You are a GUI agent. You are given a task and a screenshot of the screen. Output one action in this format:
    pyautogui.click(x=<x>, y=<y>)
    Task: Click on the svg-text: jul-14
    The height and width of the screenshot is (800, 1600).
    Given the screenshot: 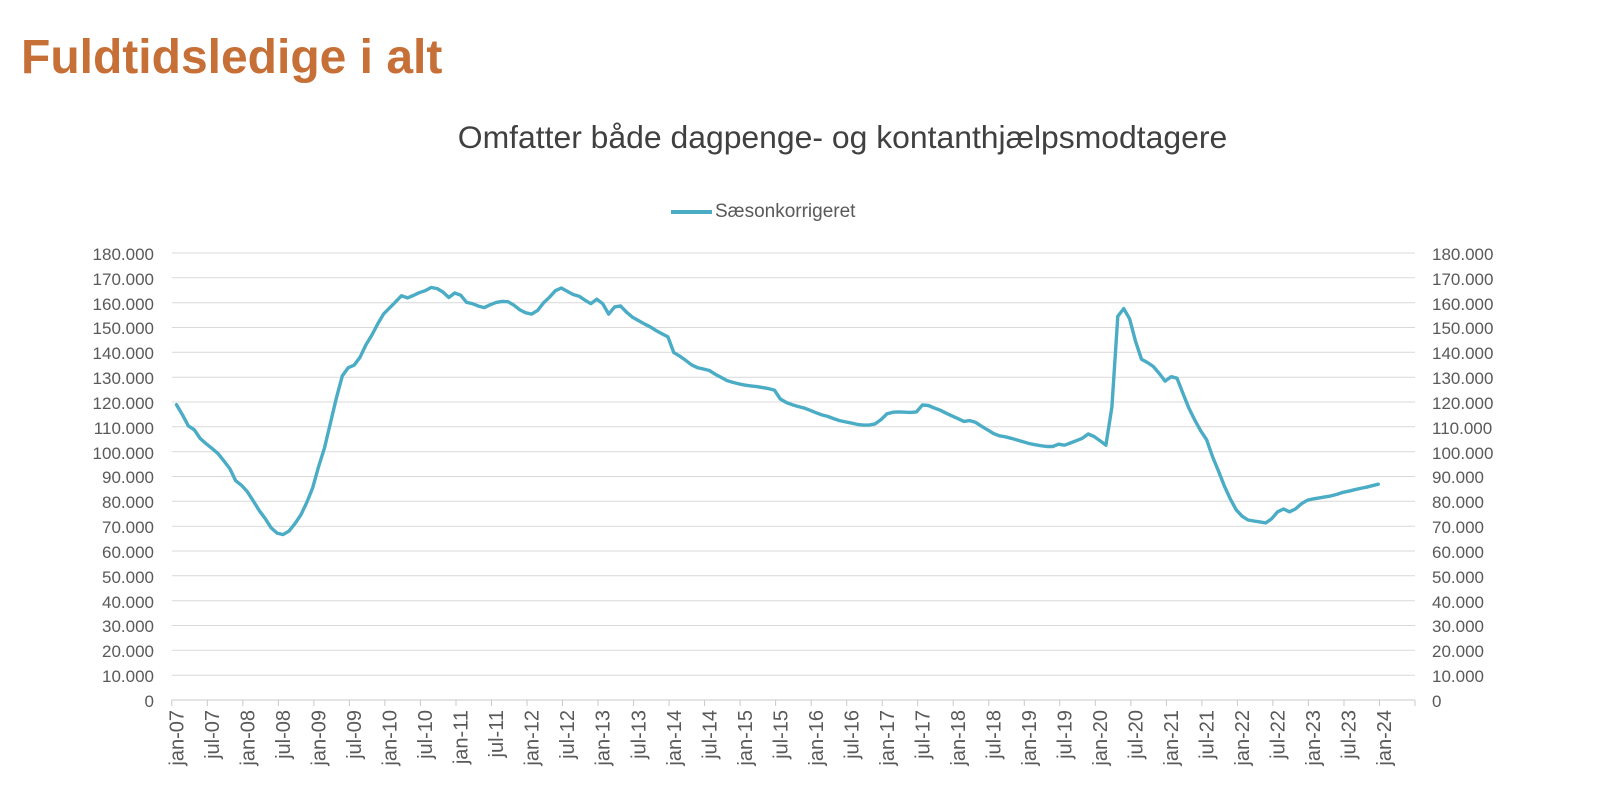 What is the action you would take?
    pyautogui.click(x=710, y=735)
    